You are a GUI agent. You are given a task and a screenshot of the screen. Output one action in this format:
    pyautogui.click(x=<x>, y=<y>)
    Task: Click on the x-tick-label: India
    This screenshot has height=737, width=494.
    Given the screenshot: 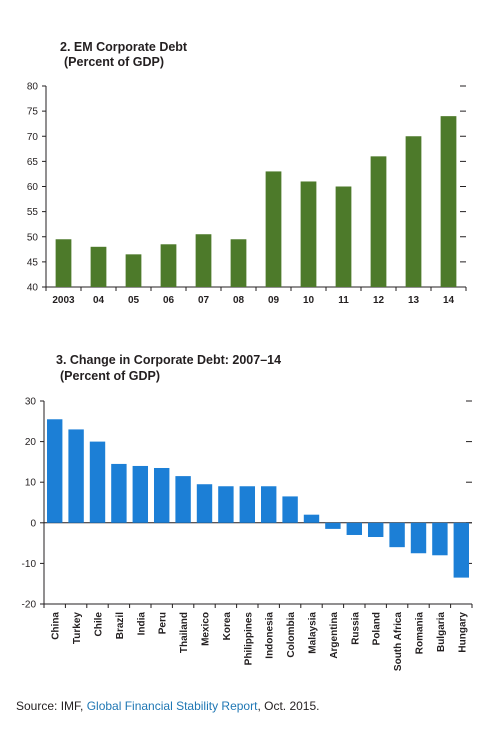 What is the action you would take?
    pyautogui.click(x=141, y=624)
    